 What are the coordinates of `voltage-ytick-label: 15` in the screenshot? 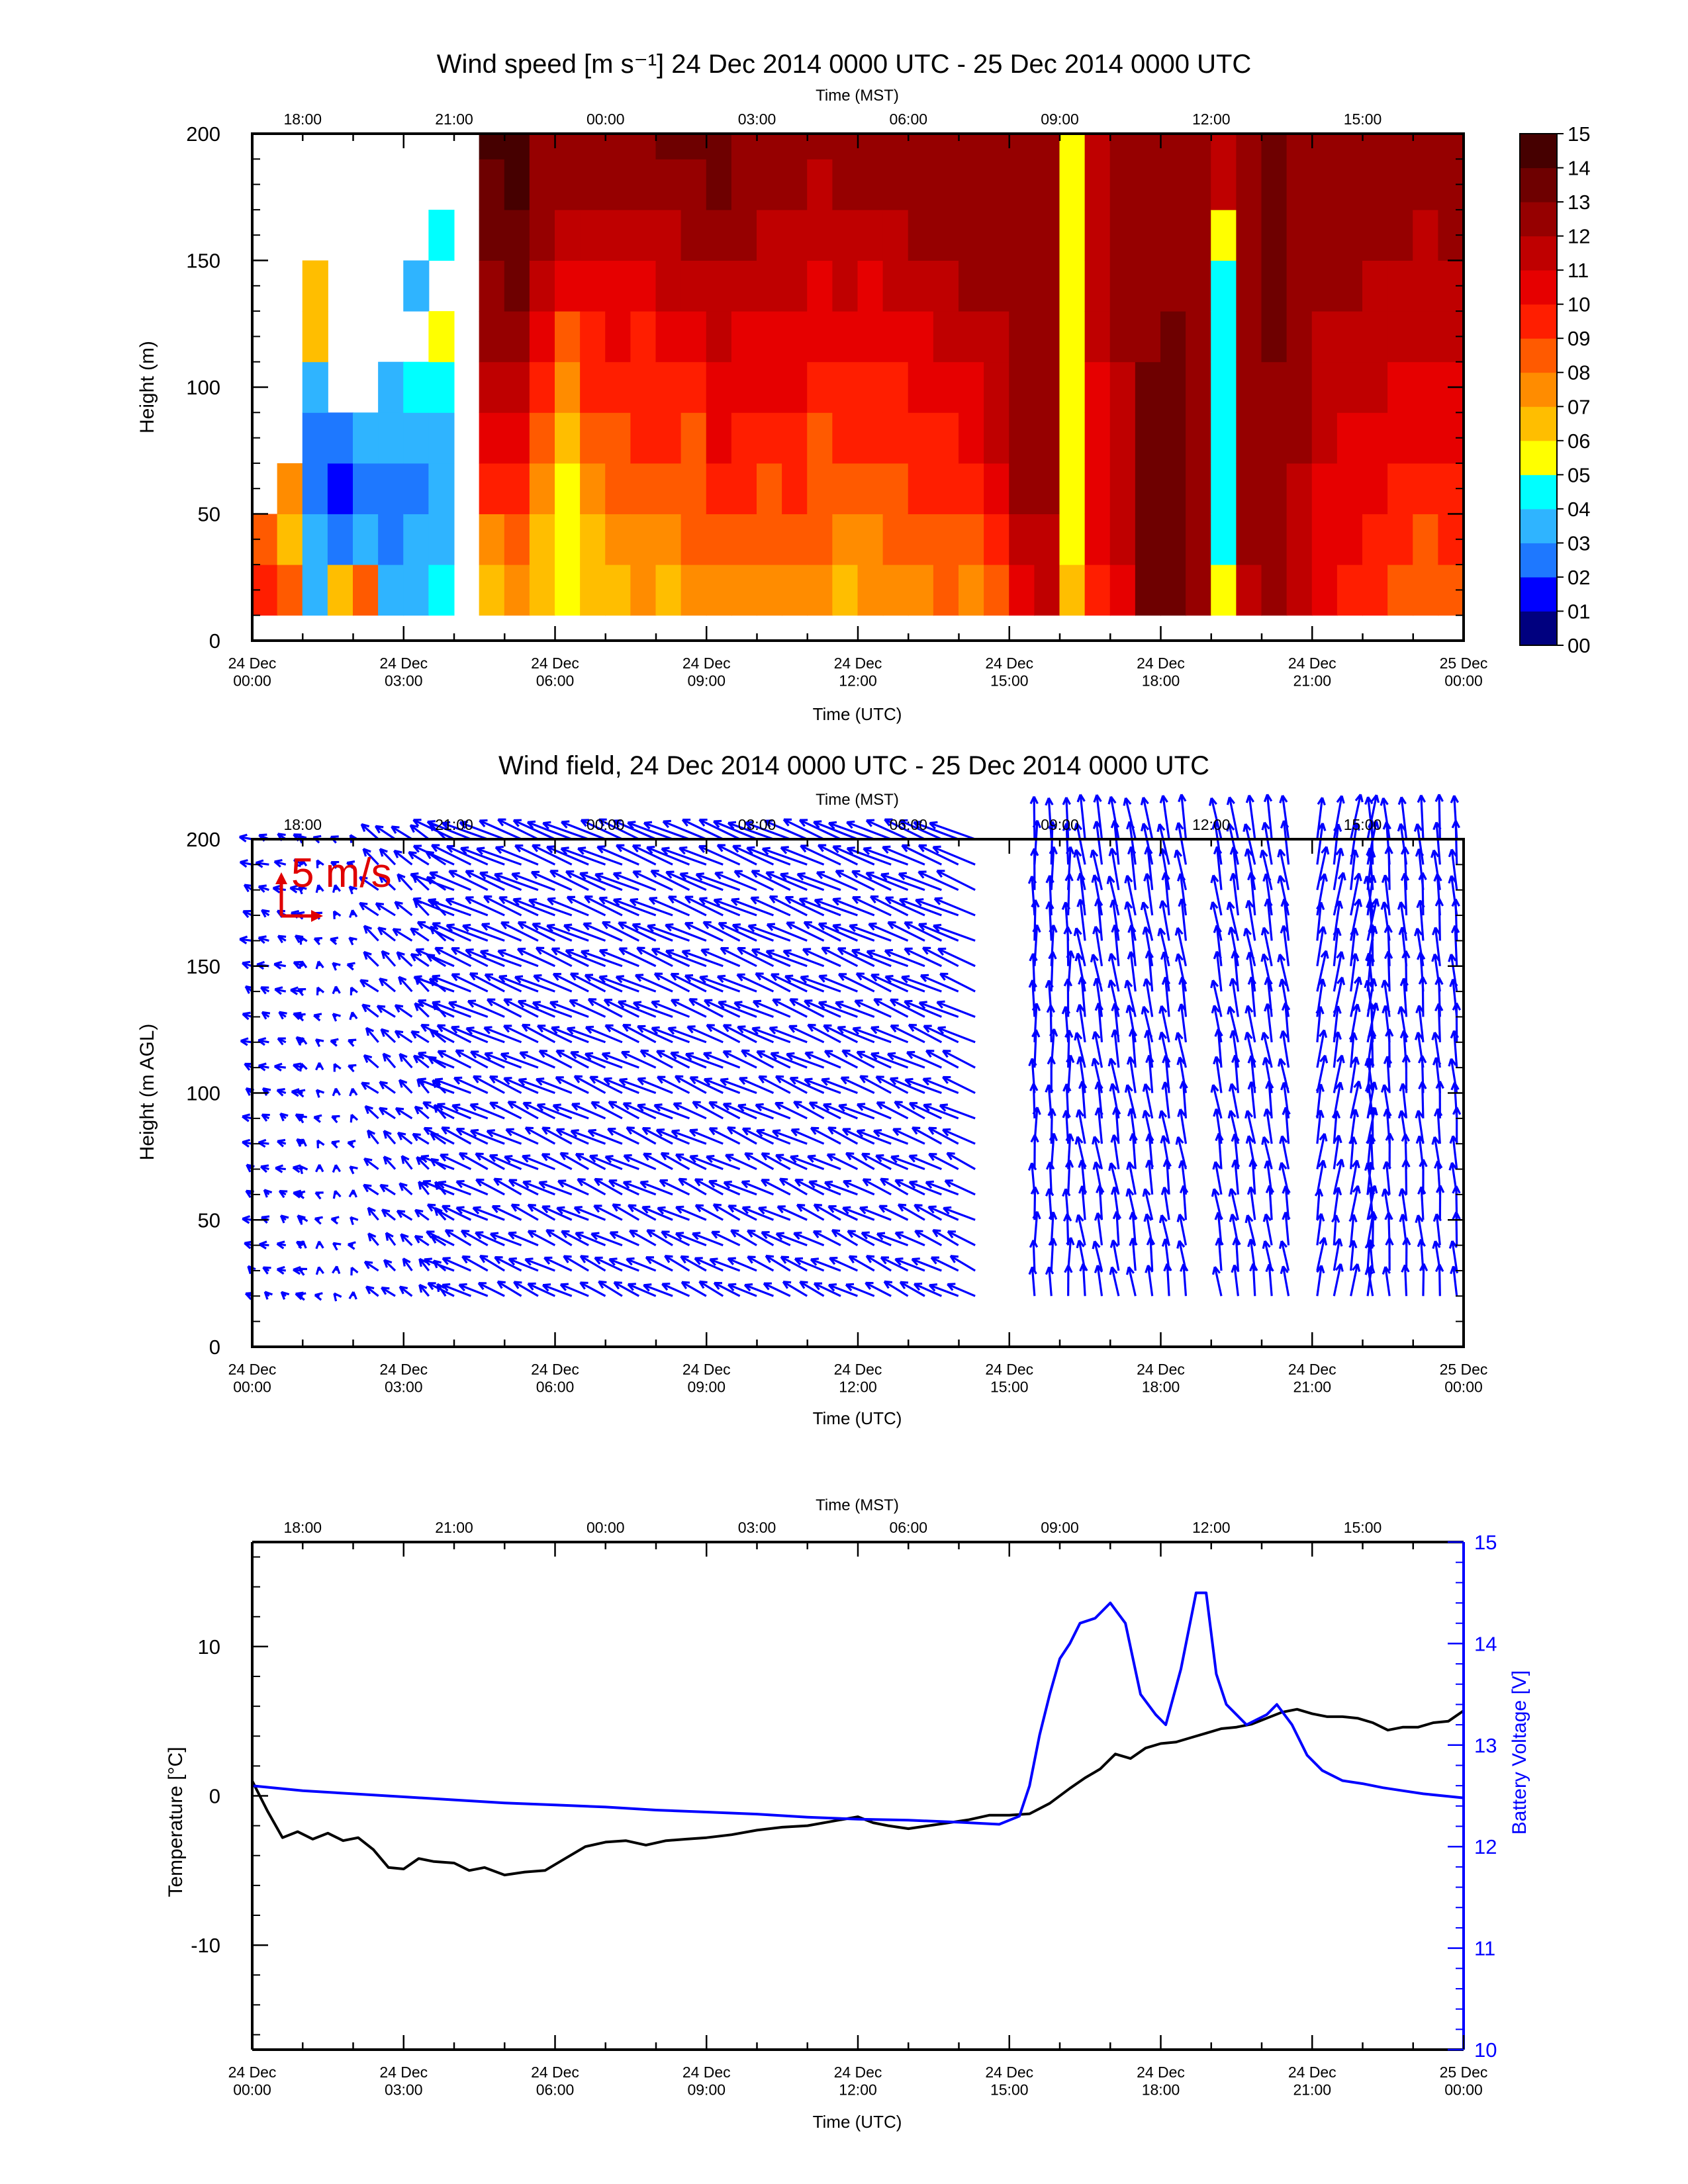 It's located at (1486, 1542).